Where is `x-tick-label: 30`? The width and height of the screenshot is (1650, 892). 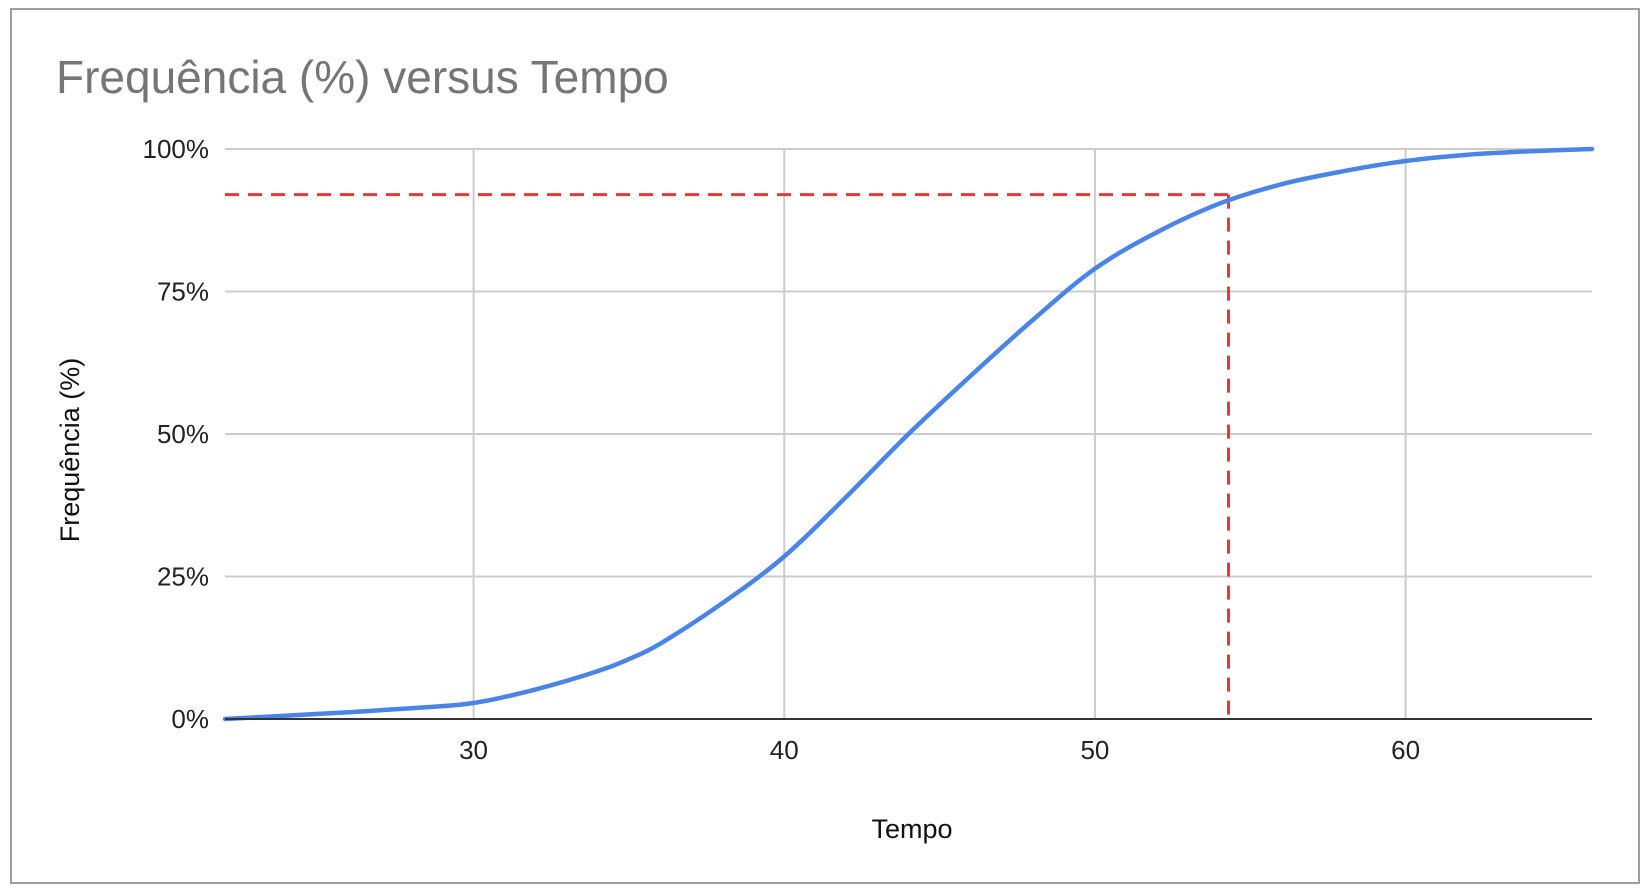 x-tick-label: 30 is located at coordinates (473, 750).